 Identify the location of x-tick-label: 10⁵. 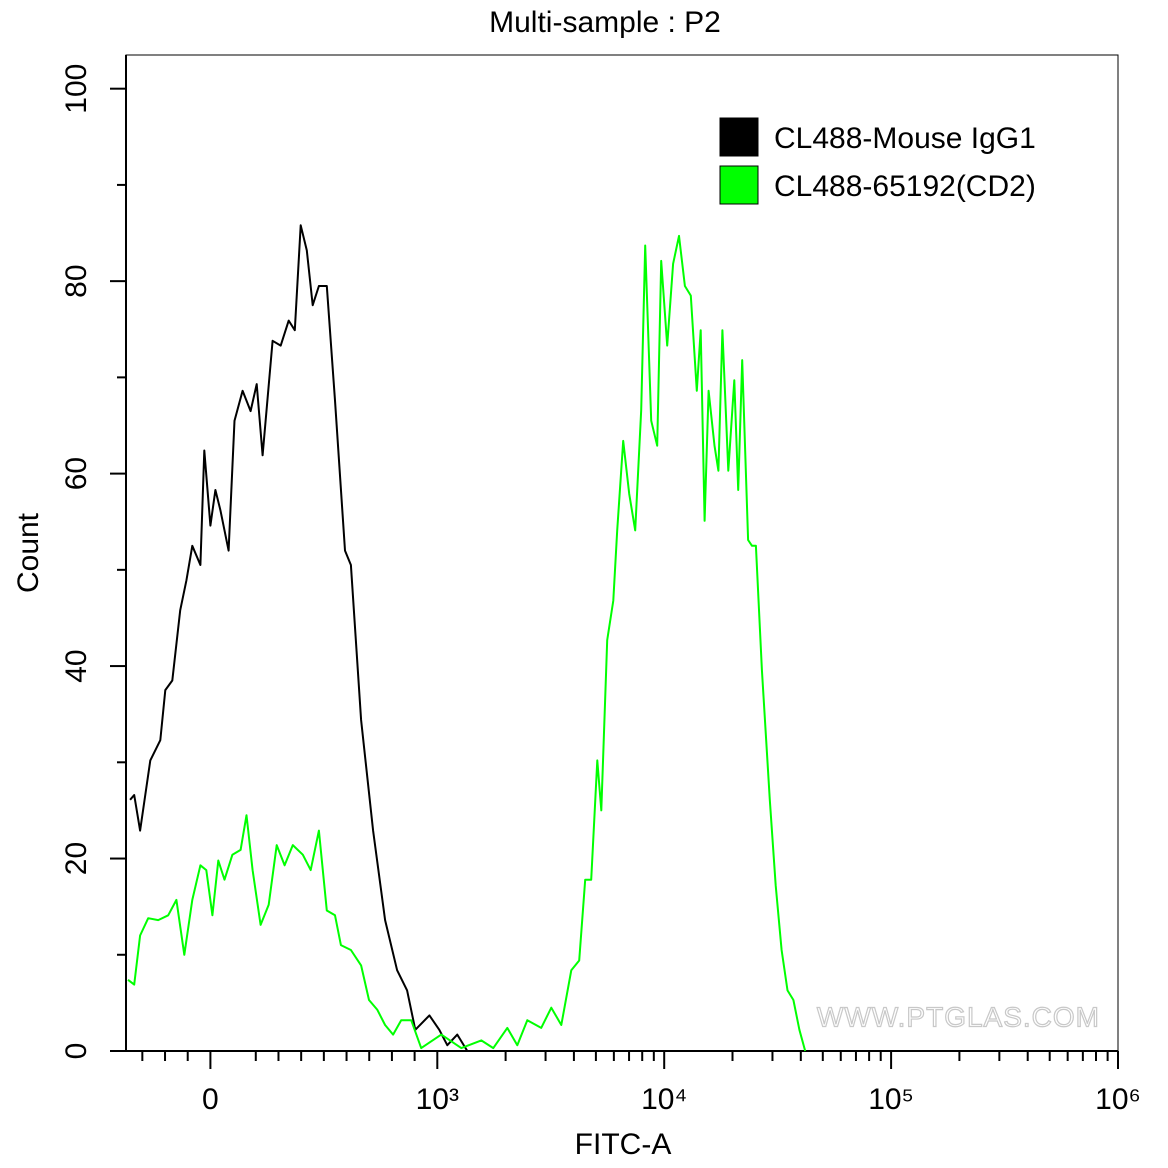
(891, 1099).